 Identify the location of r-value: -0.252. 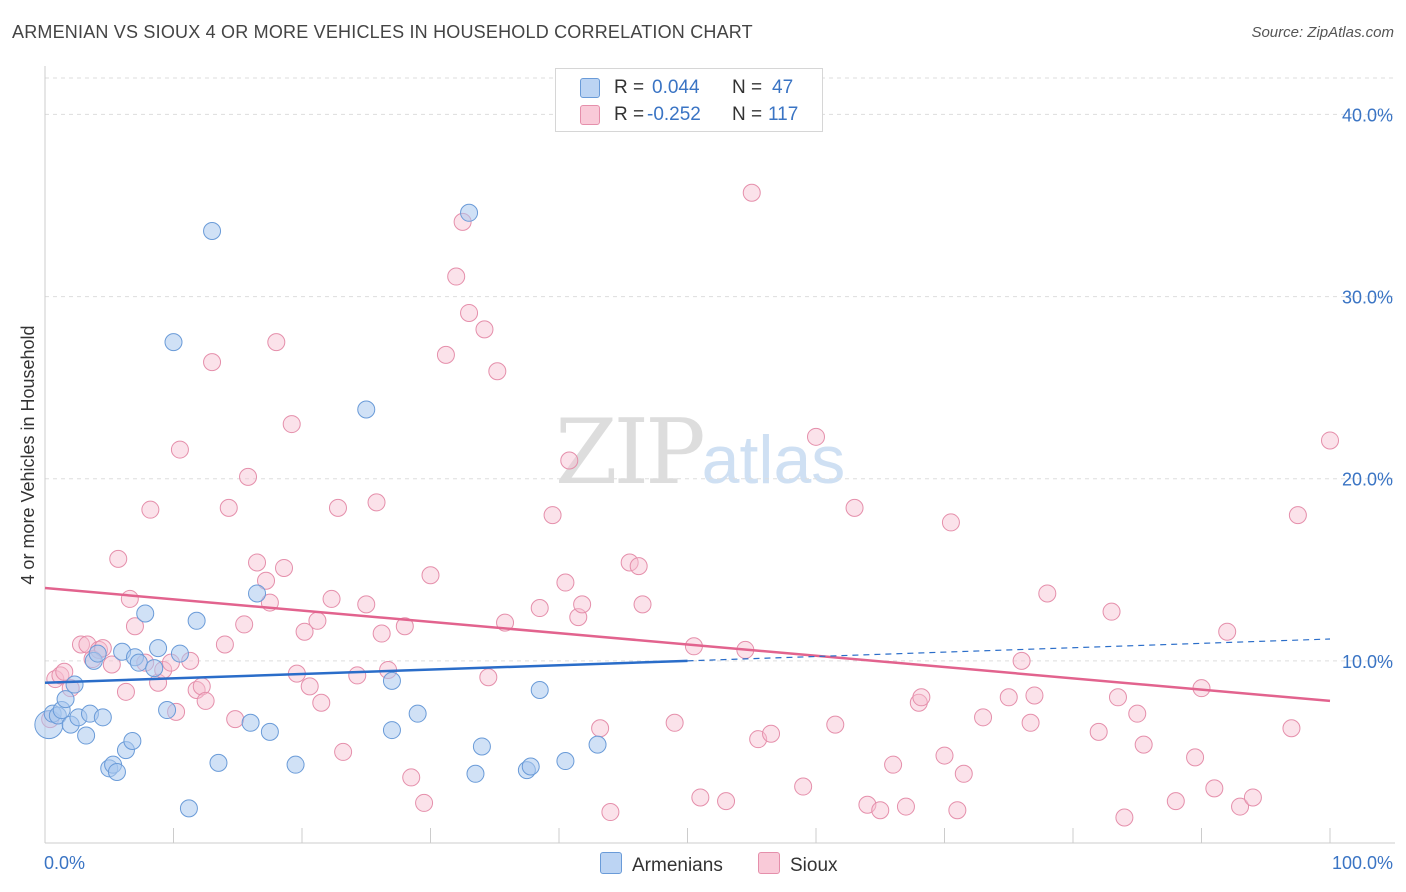
(674, 114).